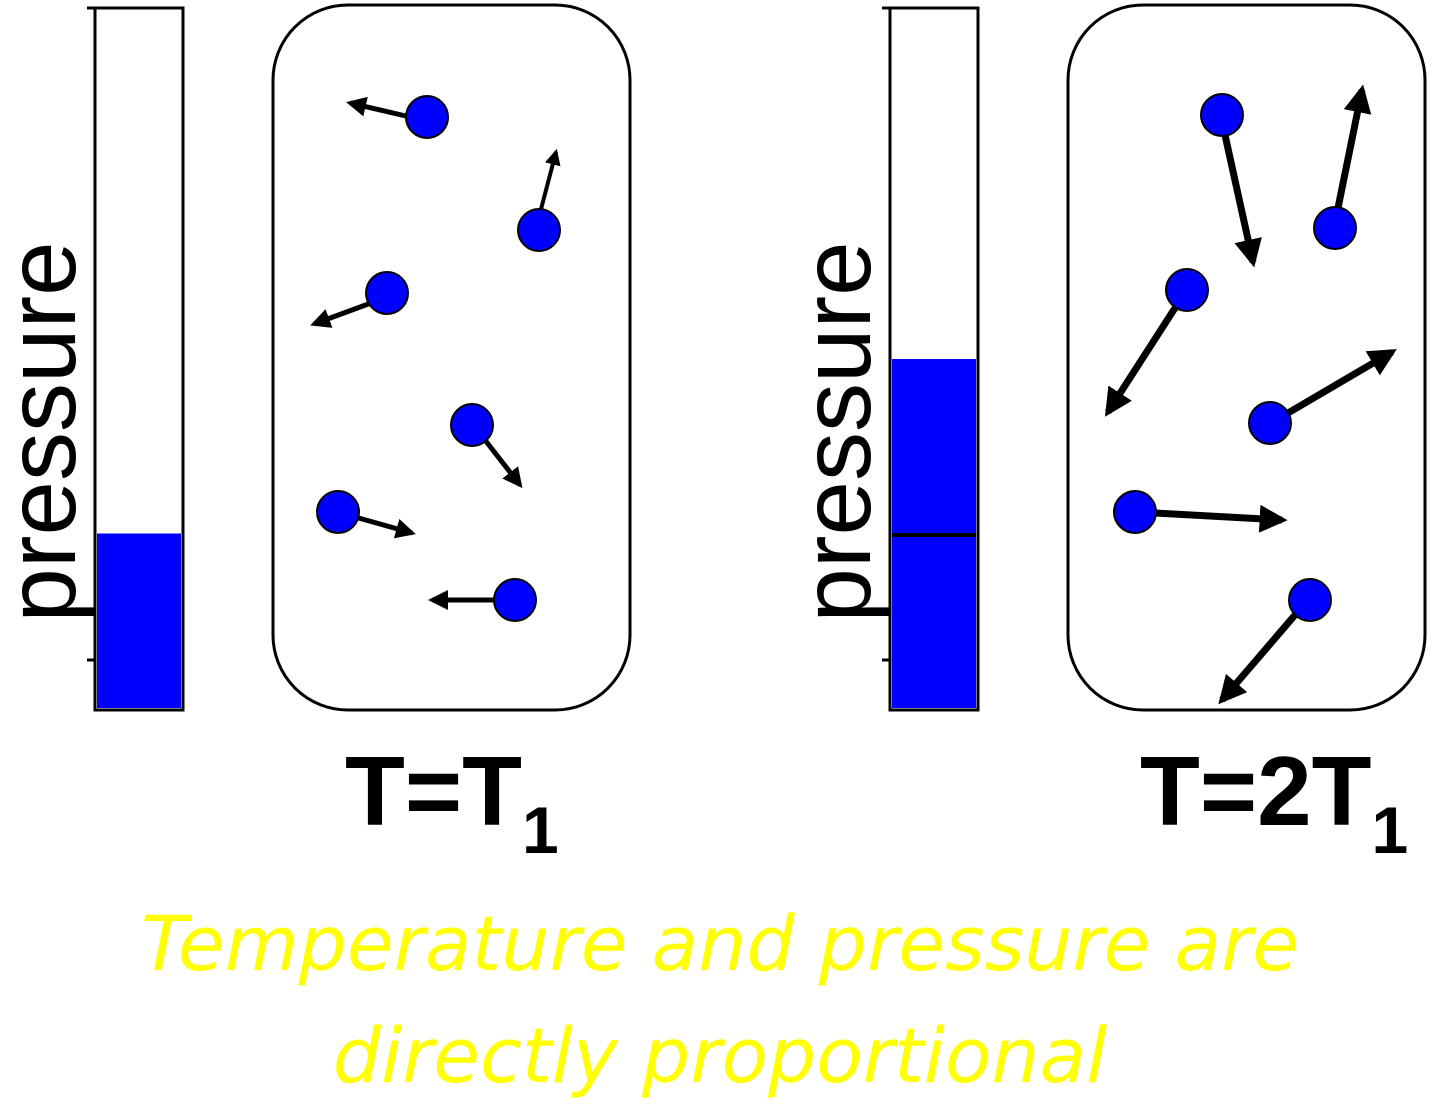  I want to click on molecules-2t1, so click(1250, 394).